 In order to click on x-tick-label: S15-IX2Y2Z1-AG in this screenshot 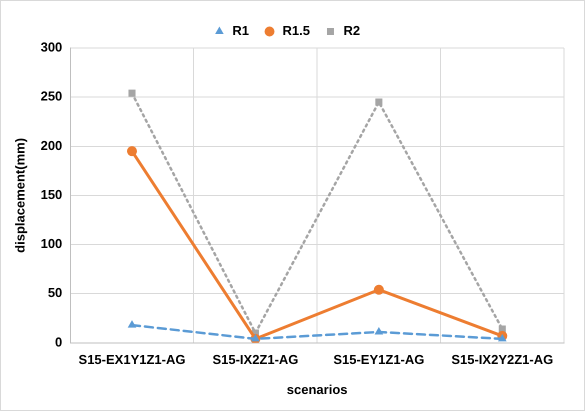, I will do `click(502, 360)`.